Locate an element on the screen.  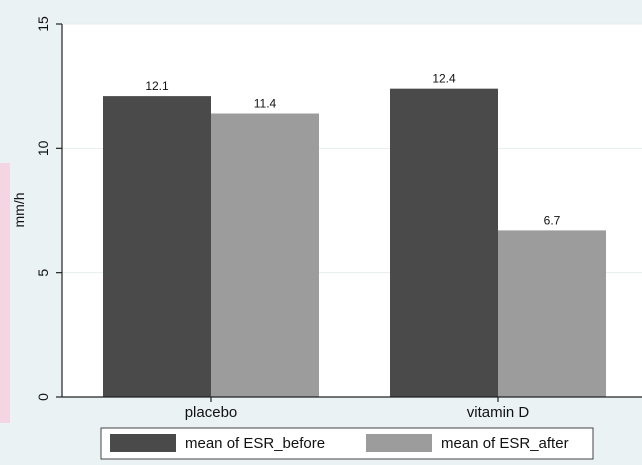
y-tick-label: 10 is located at coordinates (43, 148).